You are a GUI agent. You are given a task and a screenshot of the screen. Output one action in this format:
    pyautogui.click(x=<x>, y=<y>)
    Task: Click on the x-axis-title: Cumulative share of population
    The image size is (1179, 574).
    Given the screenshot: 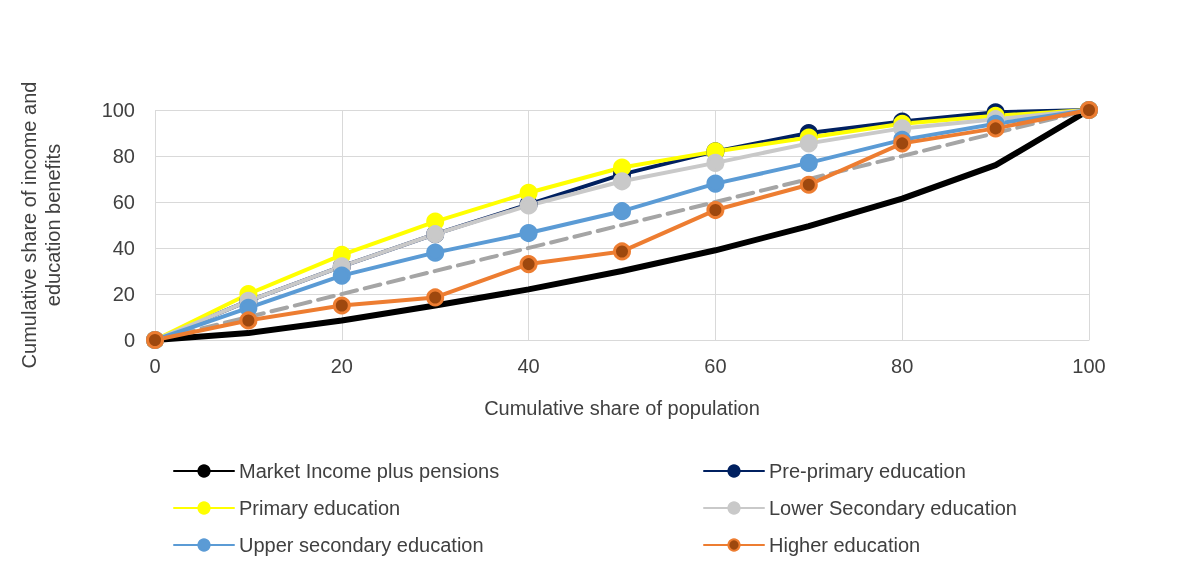 What is the action you would take?
    pyautogui.click(x=622, y=408)
    